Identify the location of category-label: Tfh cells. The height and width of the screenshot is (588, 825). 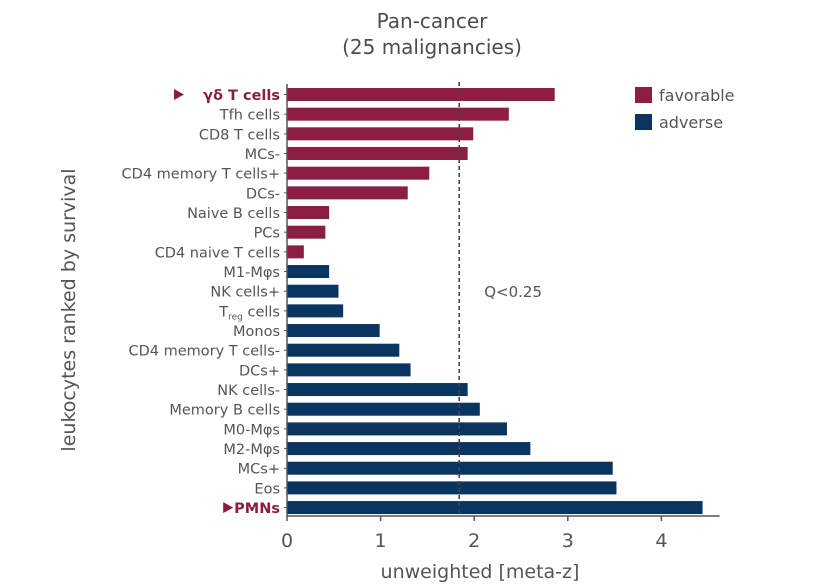
(249, 116).